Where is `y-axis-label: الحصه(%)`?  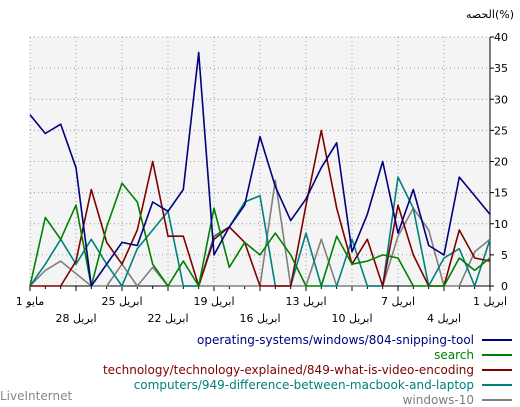 y-axis-label: الحصه(%) is located at coordinates (490, 14).